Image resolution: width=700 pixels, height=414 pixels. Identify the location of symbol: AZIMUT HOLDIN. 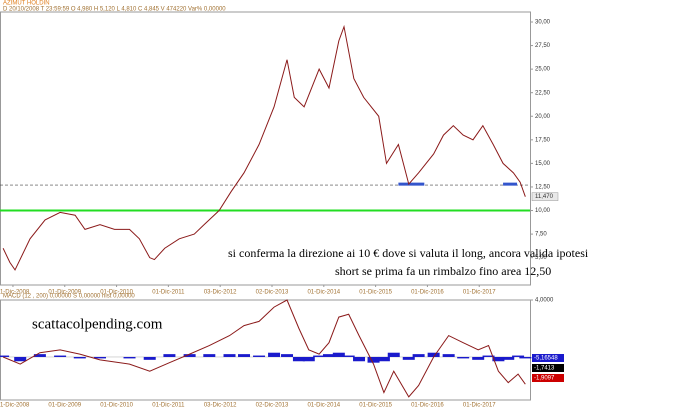
(26, 4).